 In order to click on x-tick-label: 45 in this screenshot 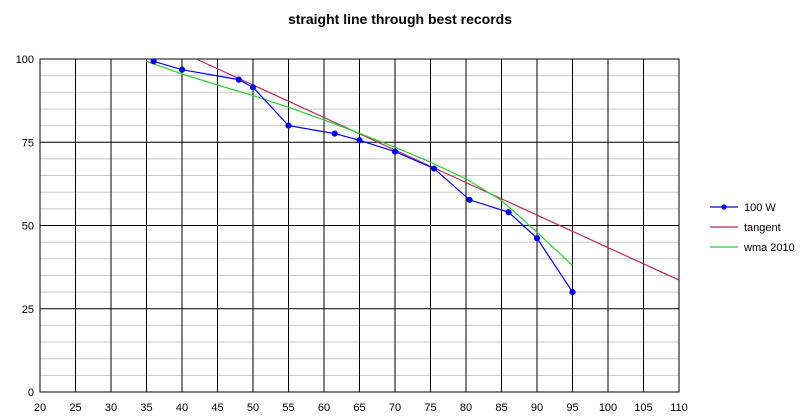, I will do `click(217, 408)`.